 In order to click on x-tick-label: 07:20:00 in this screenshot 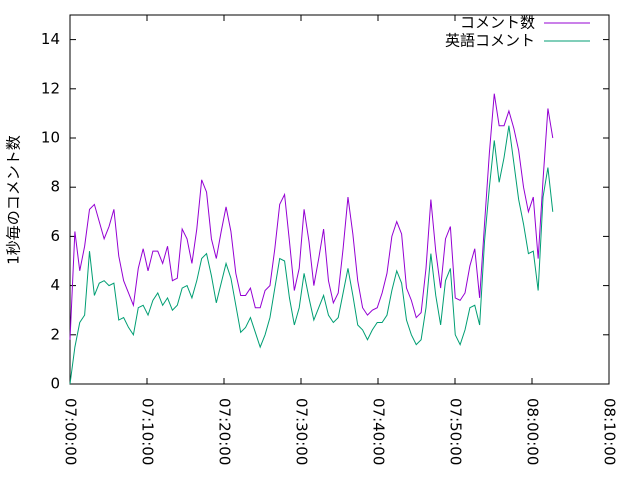, I will do `click(225, 431)`.